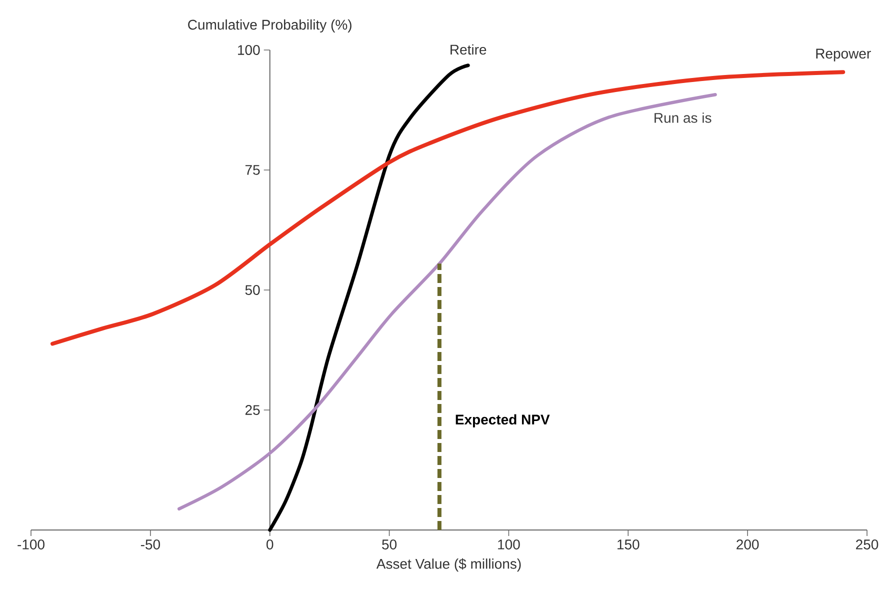  Describe the element at coordinates (270, 25) in the screenshot. I see `y-axis-title: Cumulative Probability (%)` at that location.